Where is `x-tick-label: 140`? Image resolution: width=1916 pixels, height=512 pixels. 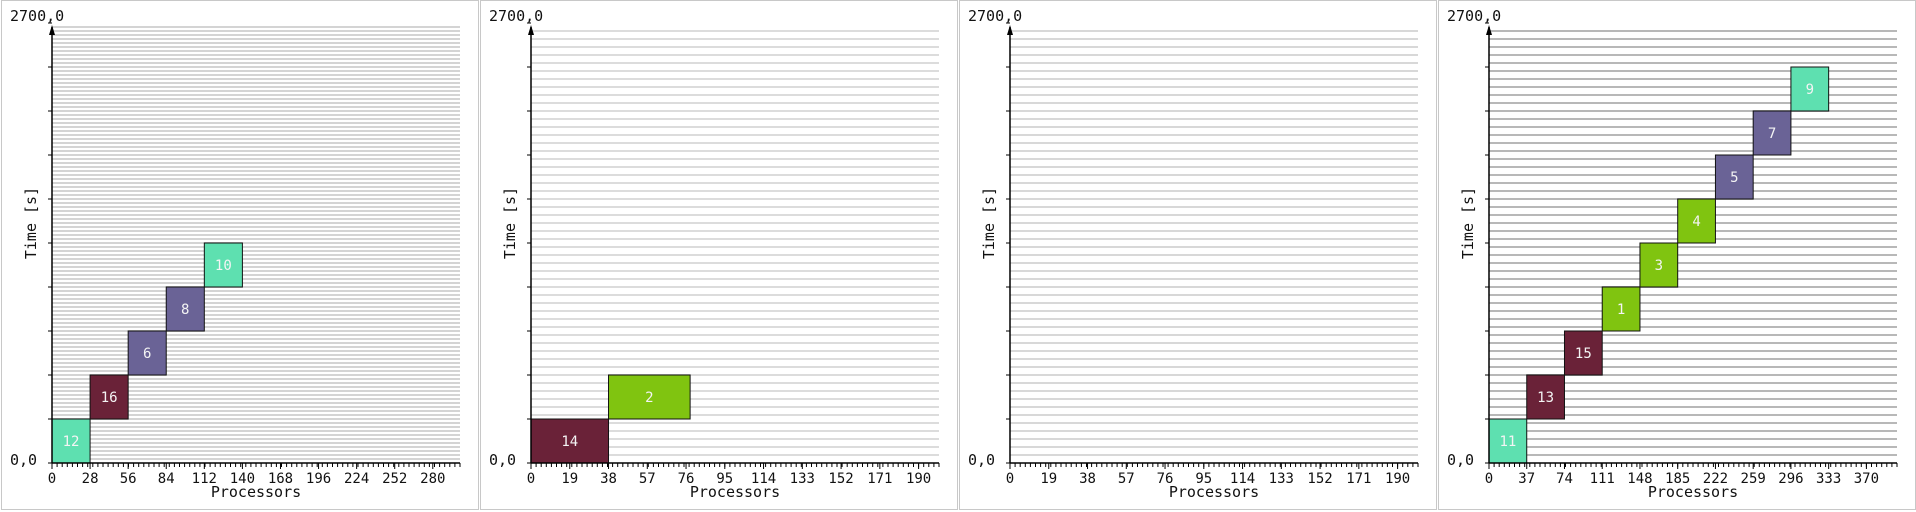
x-tick-label: 140 is located at coordinates (242, 479).